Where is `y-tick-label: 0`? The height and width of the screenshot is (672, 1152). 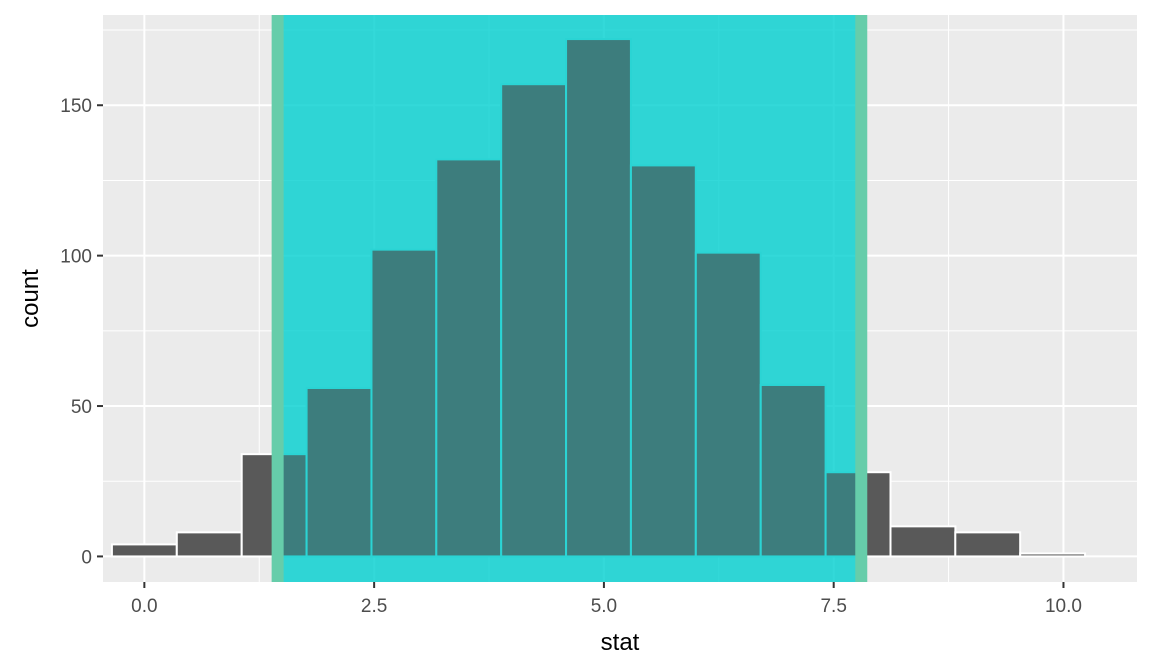
y-tick-label: 0 is located at coordinates (86, 557).